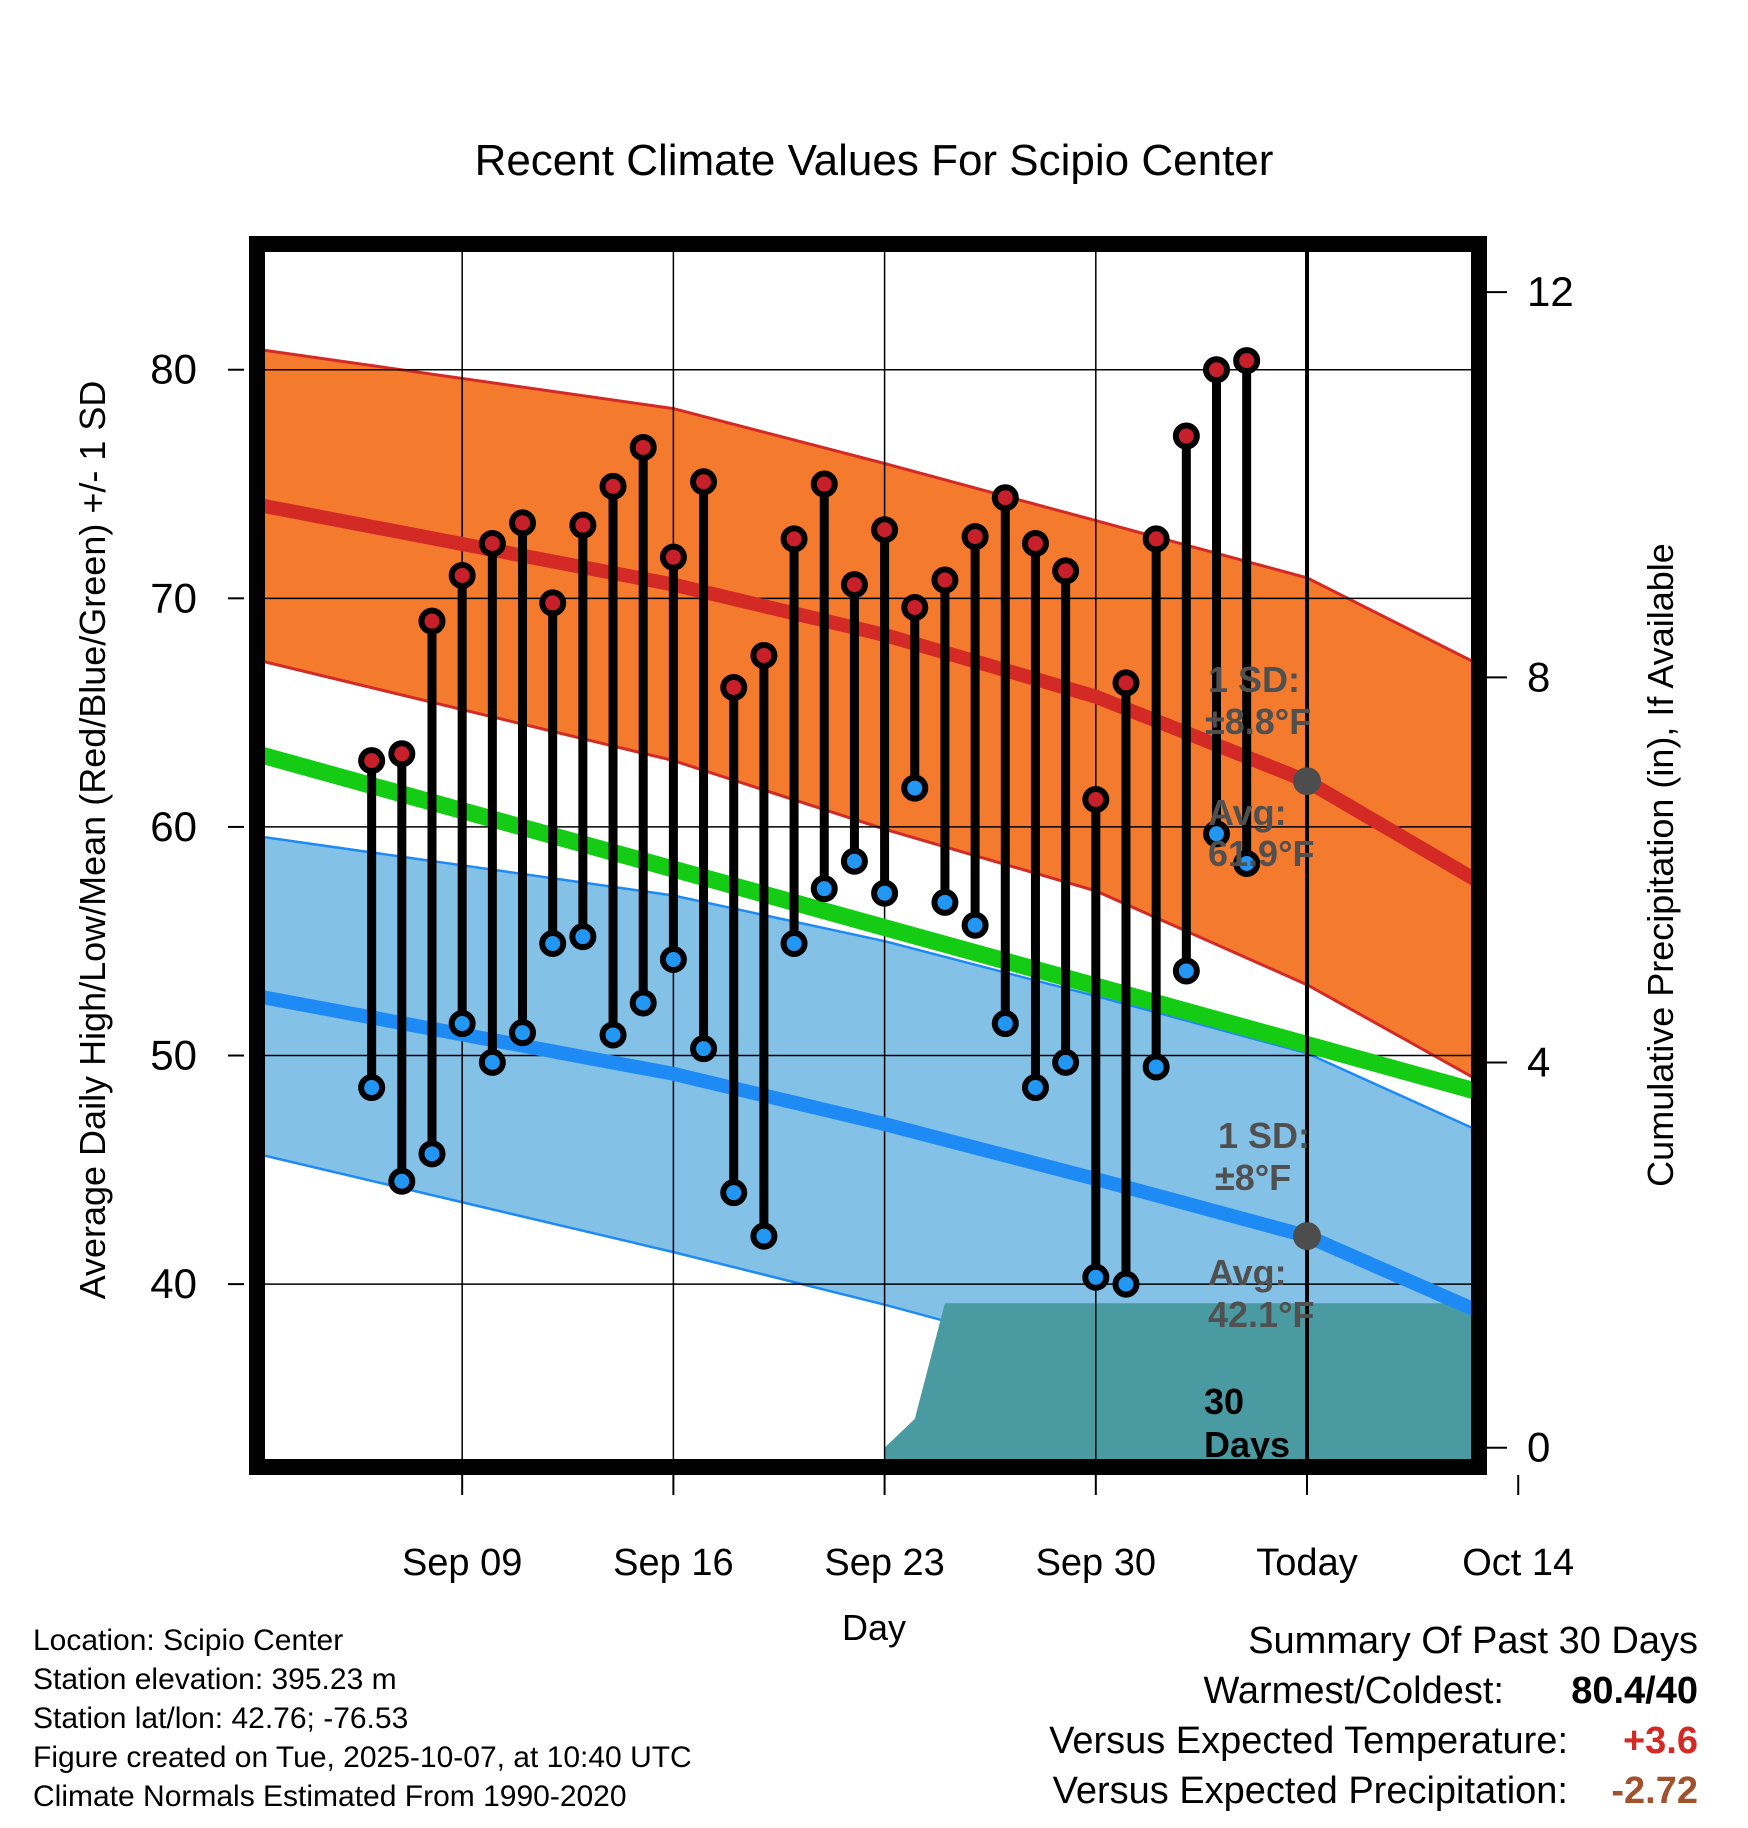 The width and height of the screenshot is (1748, 1828). What do you see at coordinates (1253, 1177) in the screenshot?
I see `annotation-low-sd-value: ±8°F` at bounding box center [1253, 1177].